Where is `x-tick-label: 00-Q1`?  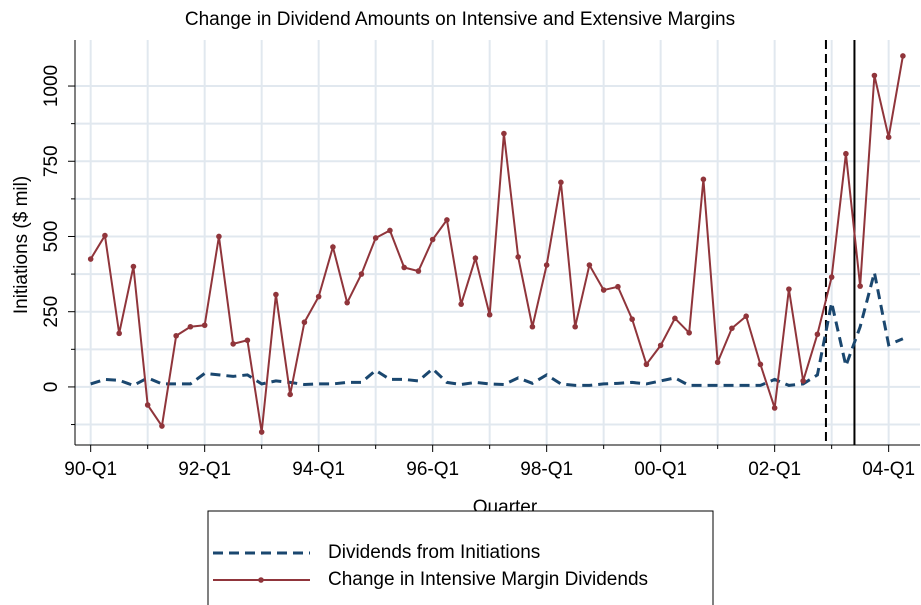 x-tick-label: 00-Q1 is located at coordinates (660, 469).